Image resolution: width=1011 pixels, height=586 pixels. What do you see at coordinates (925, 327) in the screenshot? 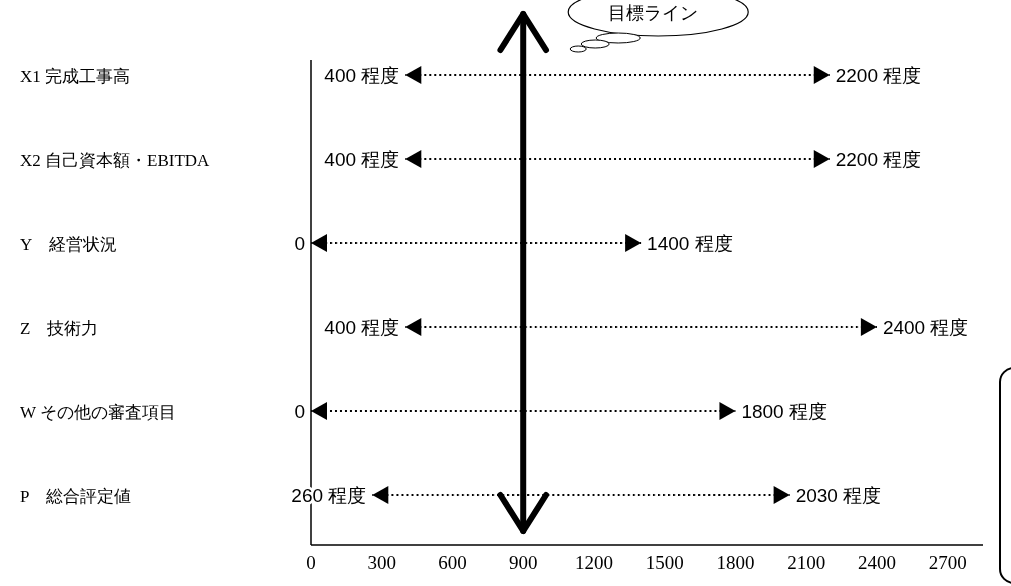
I see `annotation: 2400 程度` at bounding box center [925, 327].